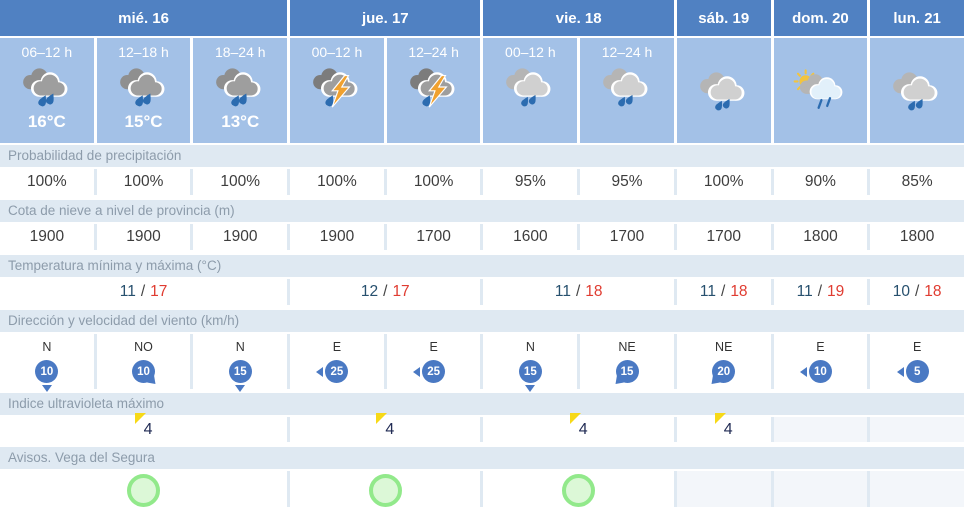  Describe the element at coordinates (820, 371) in the screenshot. I see `wind-speed: 10` at that location.